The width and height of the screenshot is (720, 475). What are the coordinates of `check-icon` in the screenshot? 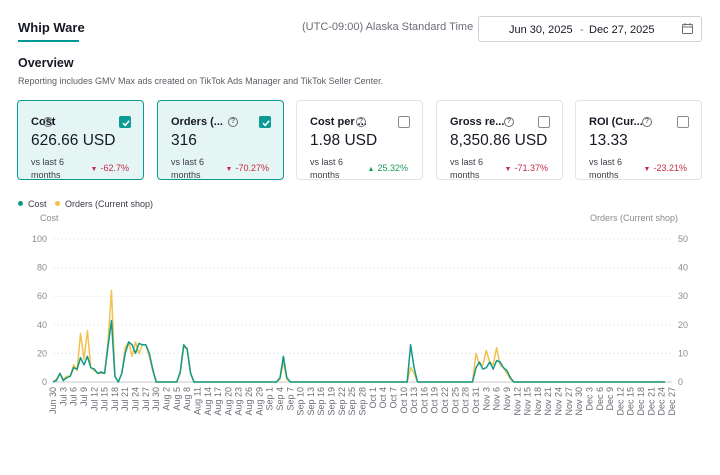 It's located at (126, 123).